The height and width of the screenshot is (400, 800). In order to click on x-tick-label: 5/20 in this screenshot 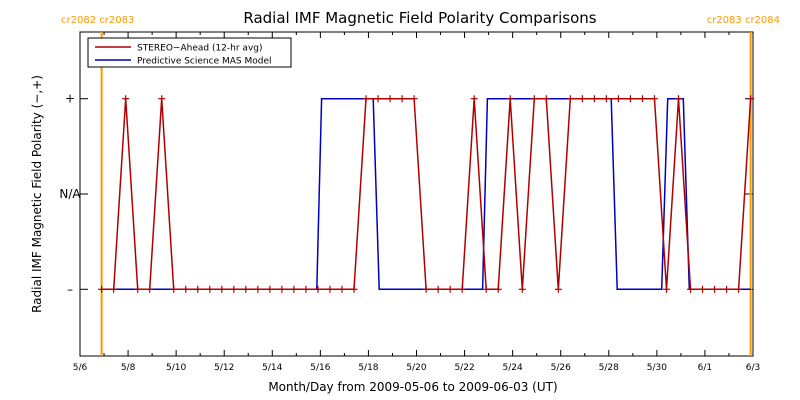, I will do `click(416, 368)`.